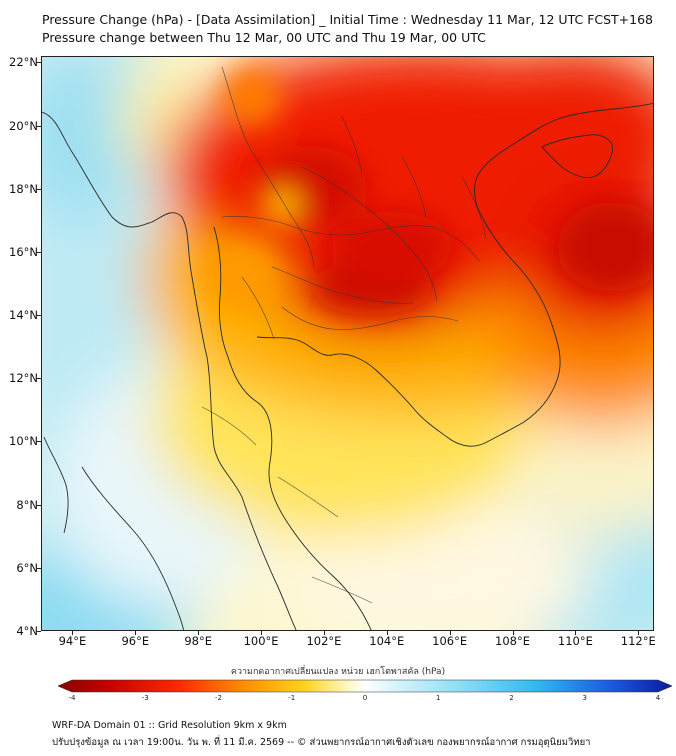 This screenshot has height=756, width=676. I want to click on colorbar-tick-label: -1, so click(292, 698).